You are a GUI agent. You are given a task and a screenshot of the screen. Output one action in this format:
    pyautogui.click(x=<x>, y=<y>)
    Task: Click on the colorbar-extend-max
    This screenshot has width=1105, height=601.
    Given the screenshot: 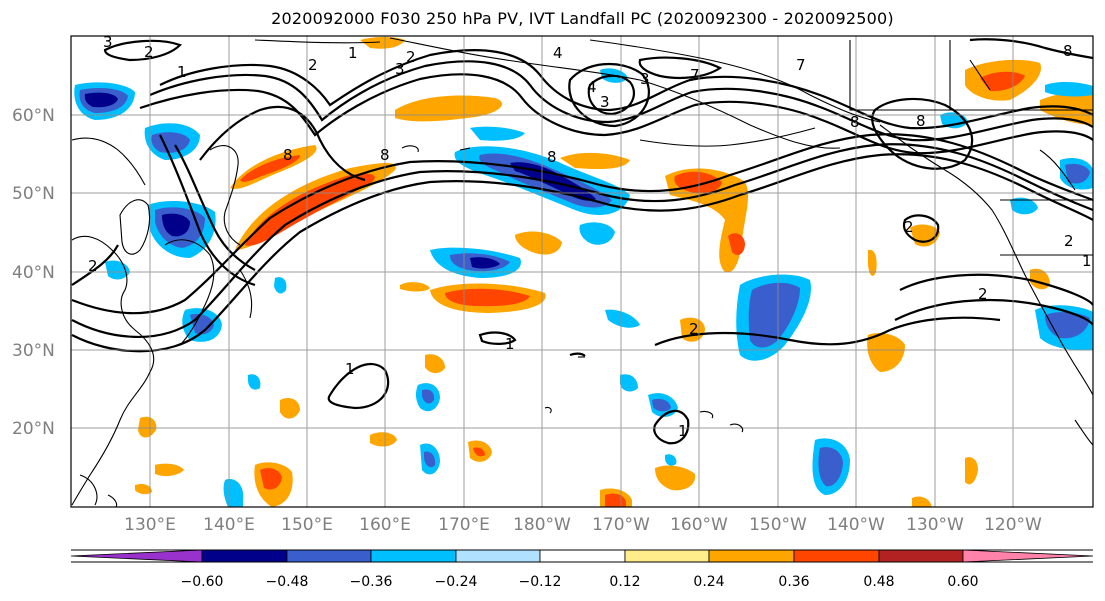 What is the action you would take?
    pyautogui.click(x=1028, y=556)
    